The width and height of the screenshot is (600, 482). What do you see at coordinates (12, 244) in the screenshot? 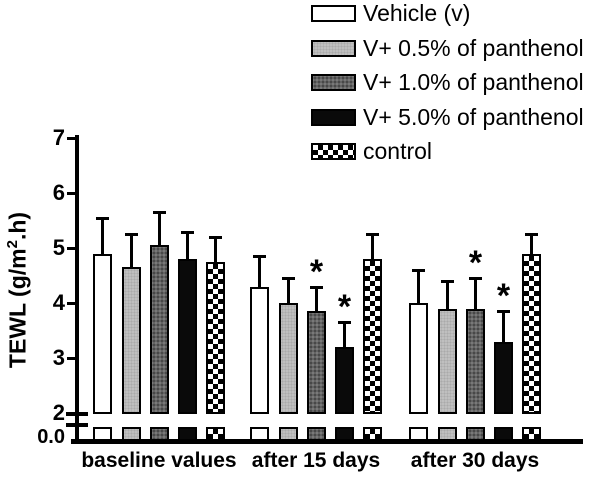
I see `y-axis-title-superscript: 2` at bounding box center [12, 244].